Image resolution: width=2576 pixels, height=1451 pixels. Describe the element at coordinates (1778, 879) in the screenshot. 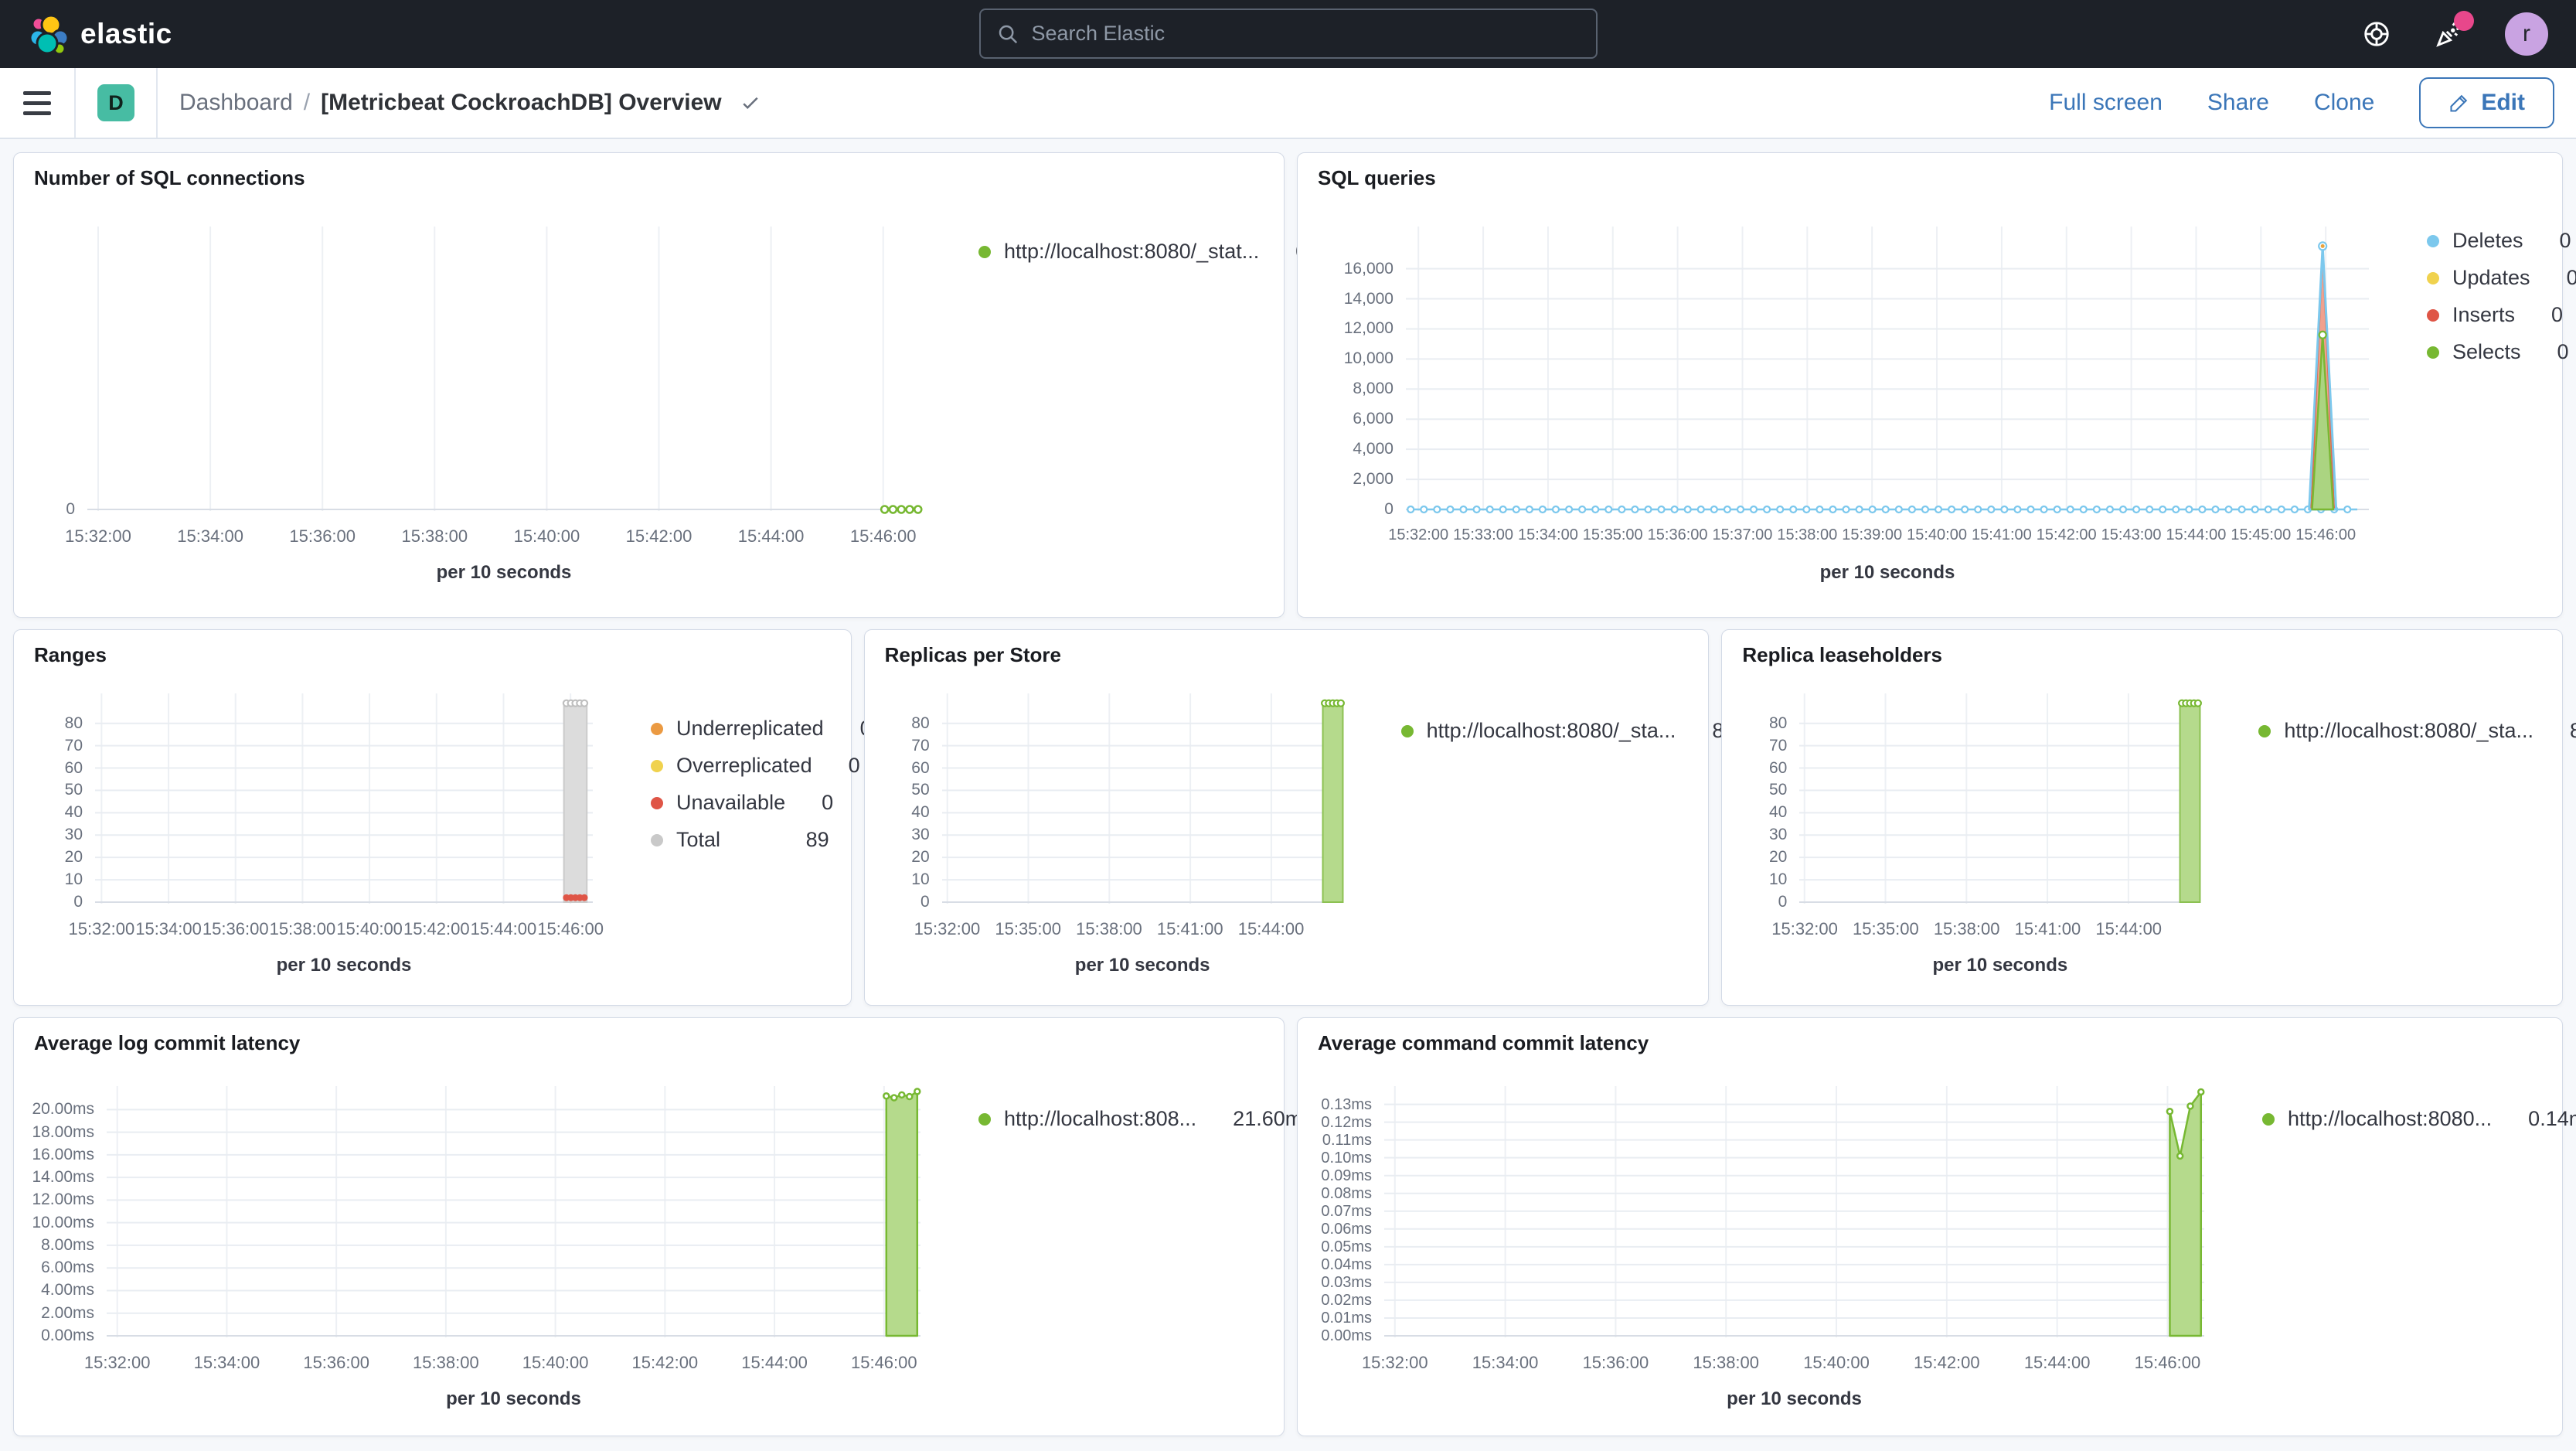

I see `y-axis-tick: 10` at that location.